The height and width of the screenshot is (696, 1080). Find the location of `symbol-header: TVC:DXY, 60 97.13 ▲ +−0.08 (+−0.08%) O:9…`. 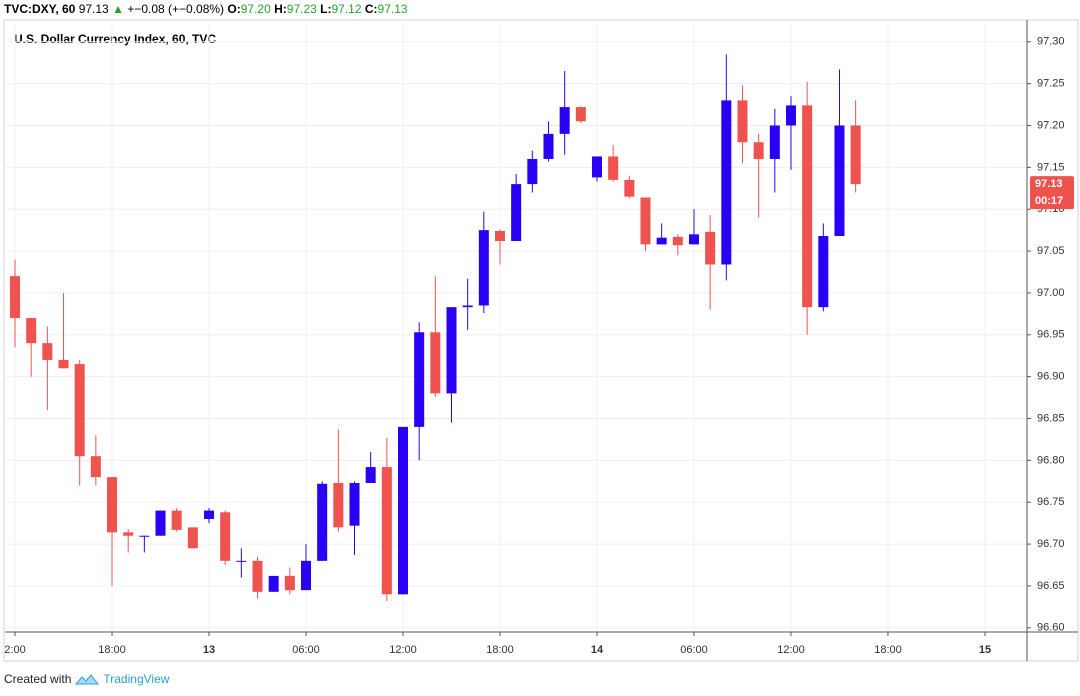

symbol-header: TVC:DXY, 60 97.13 ▲ +−0.08 (+−0.08%) O:9… is located at coordinates (206, 9).